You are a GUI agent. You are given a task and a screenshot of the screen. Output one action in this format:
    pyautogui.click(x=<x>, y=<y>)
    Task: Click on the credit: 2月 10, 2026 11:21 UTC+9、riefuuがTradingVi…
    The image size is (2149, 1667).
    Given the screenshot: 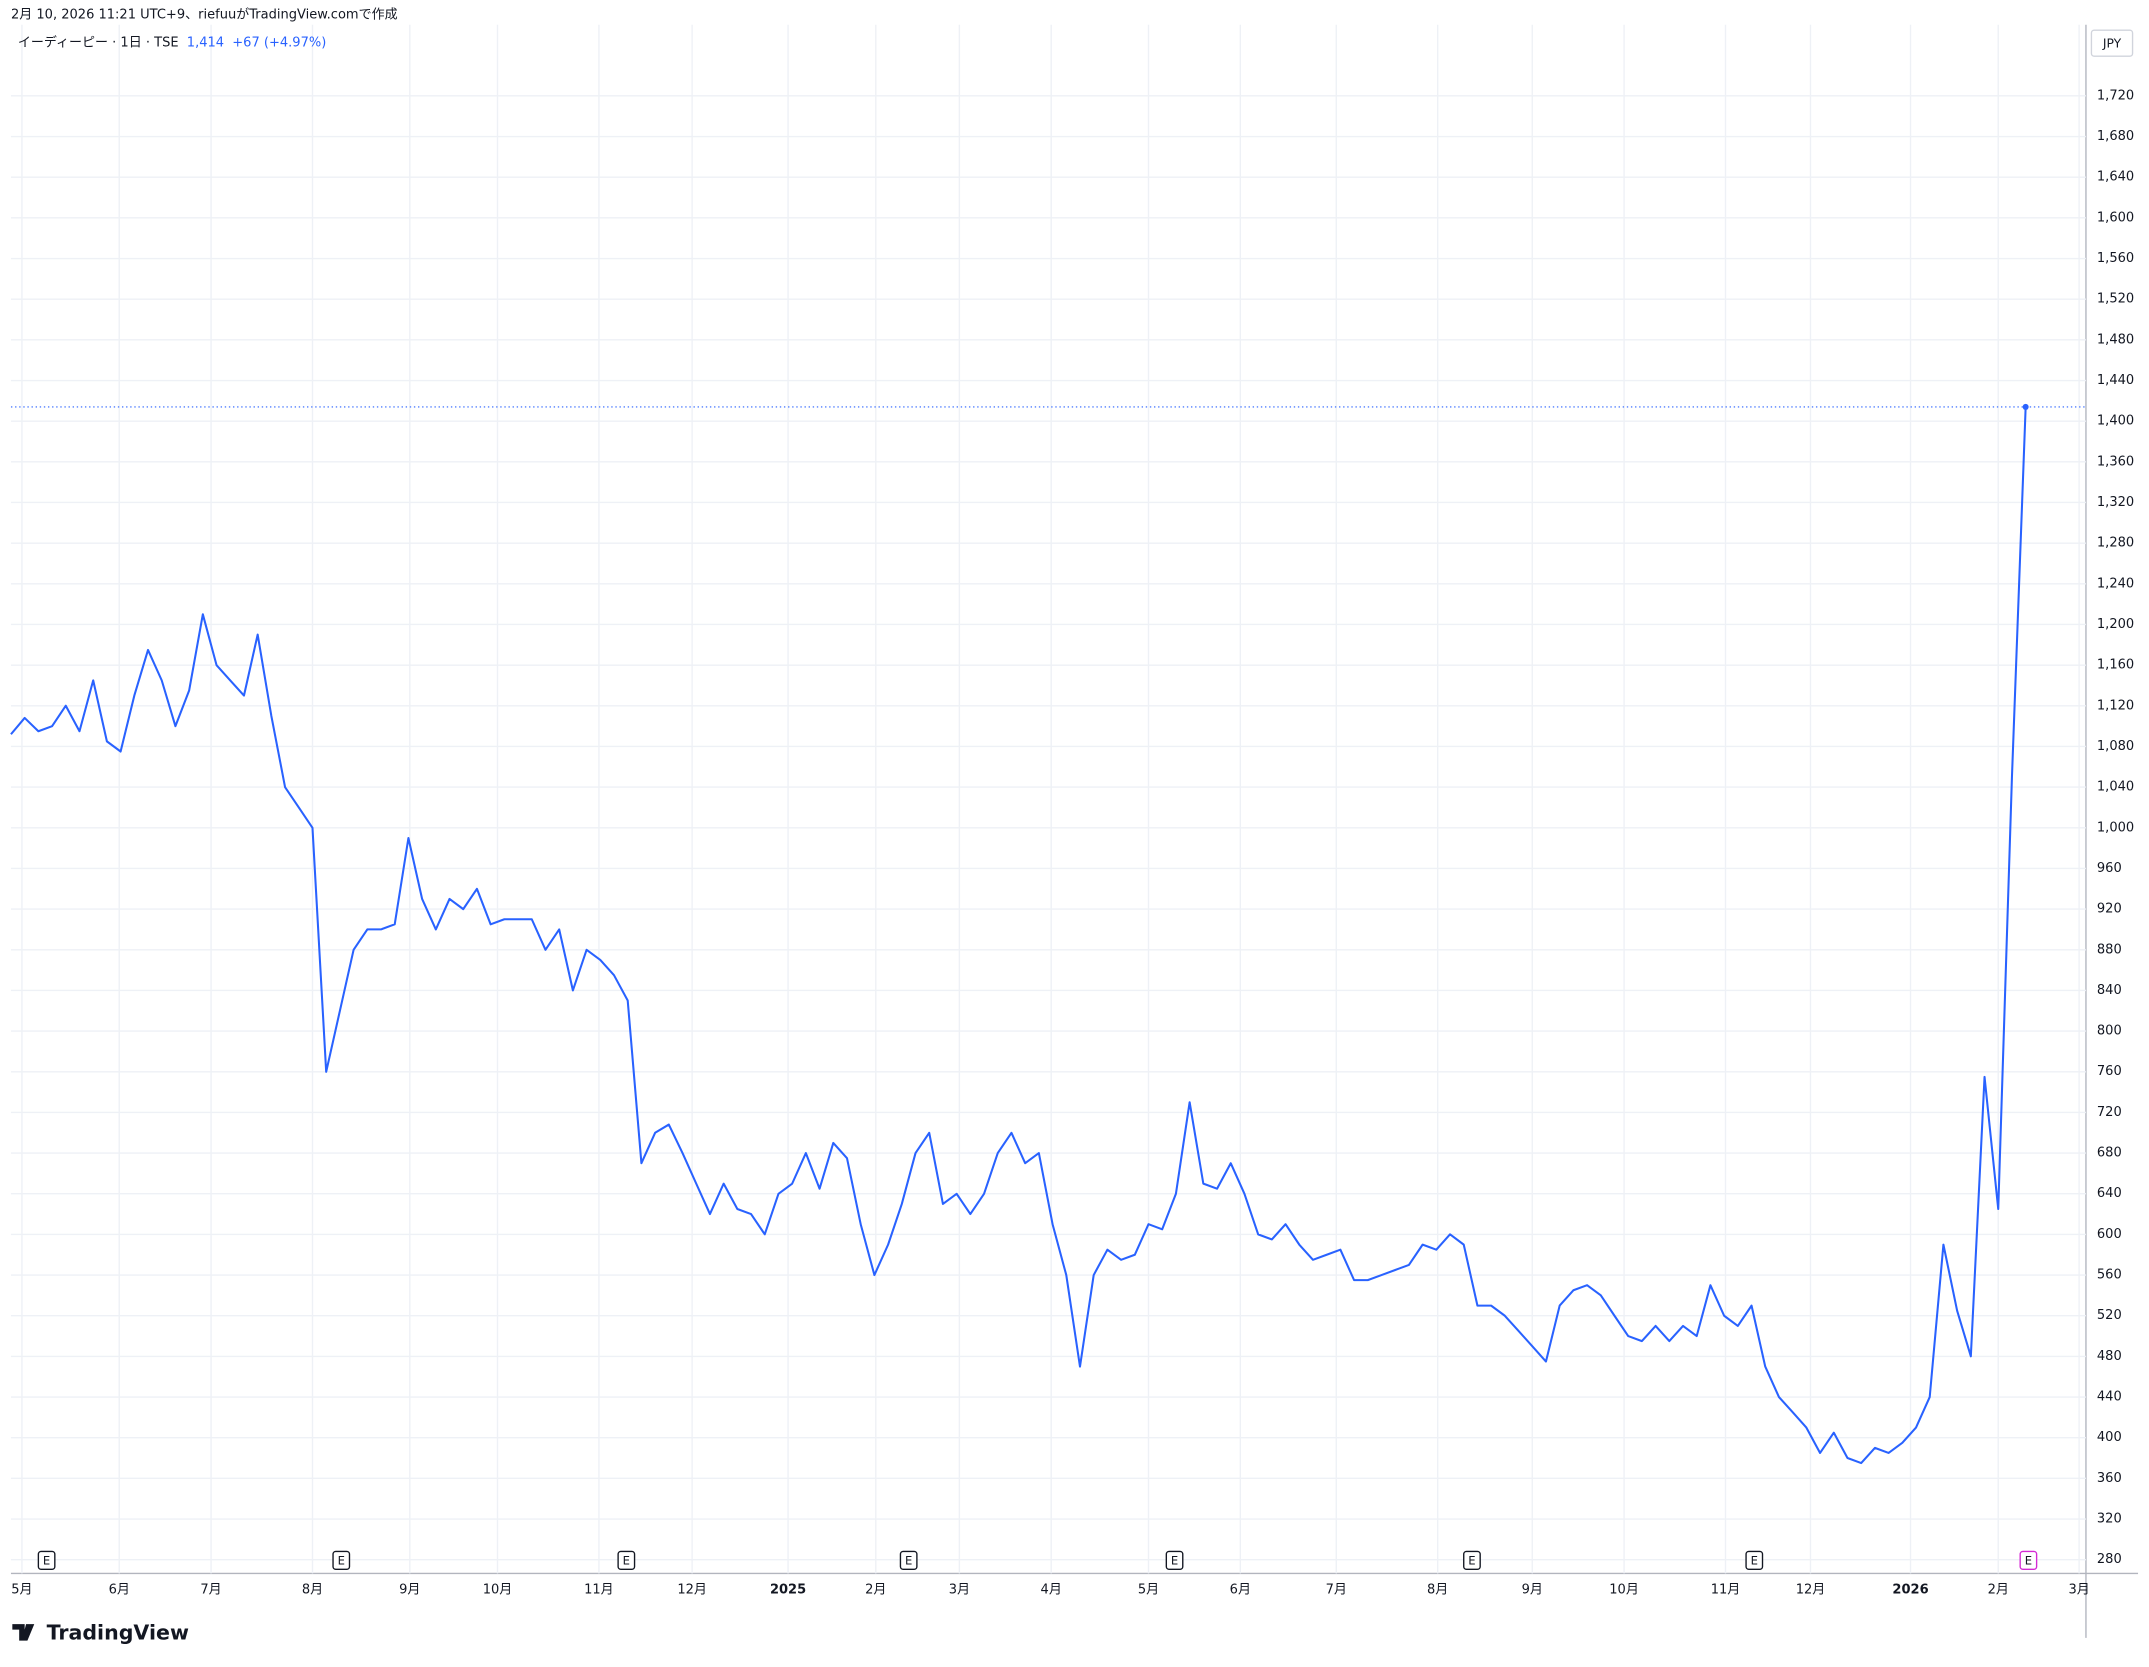 What is the action you would take?
    pyautogui.click(x=204, y=15)
    